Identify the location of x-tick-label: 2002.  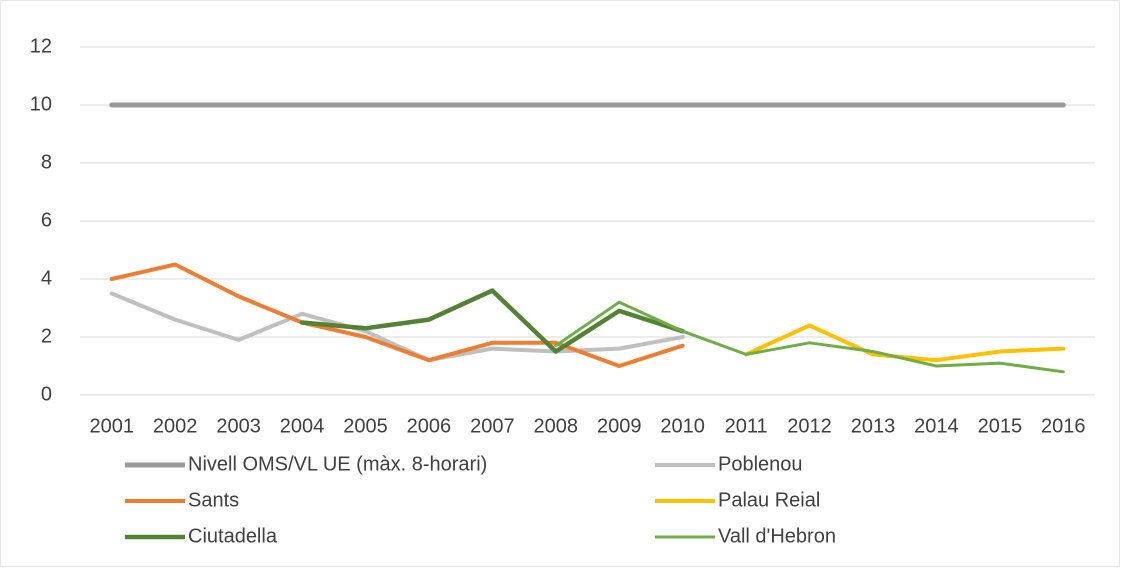
(175, 426).